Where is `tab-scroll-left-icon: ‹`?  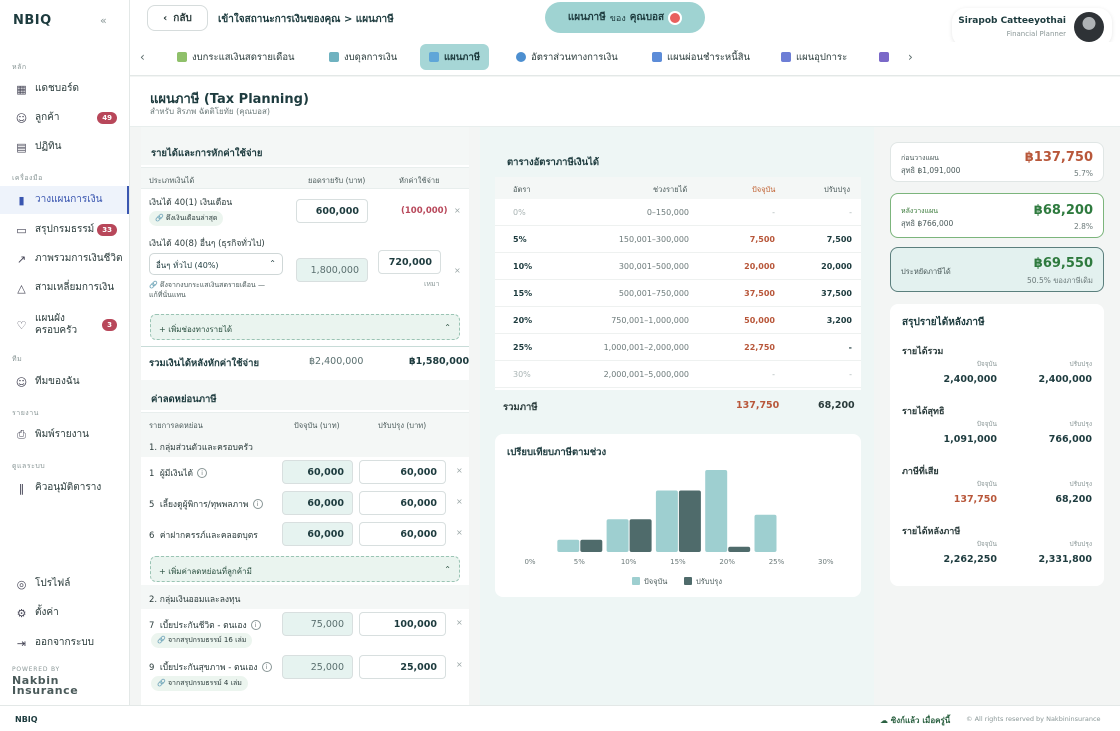 tab-scroll-left-icon: ‹ is located at coordinates (142, 57).